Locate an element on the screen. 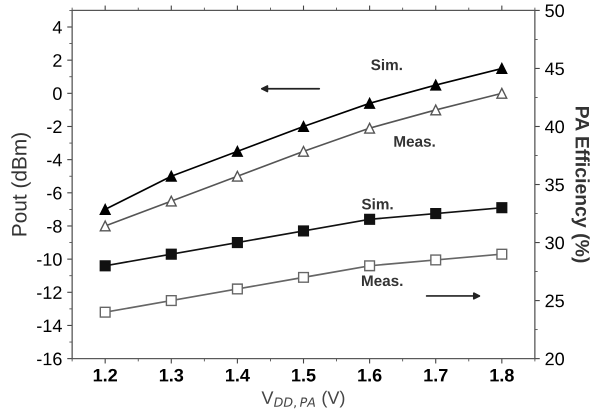 The width and height of the screenshot is (601, 417). y2-tick-label: 25 is located at coordinates (555, 301).